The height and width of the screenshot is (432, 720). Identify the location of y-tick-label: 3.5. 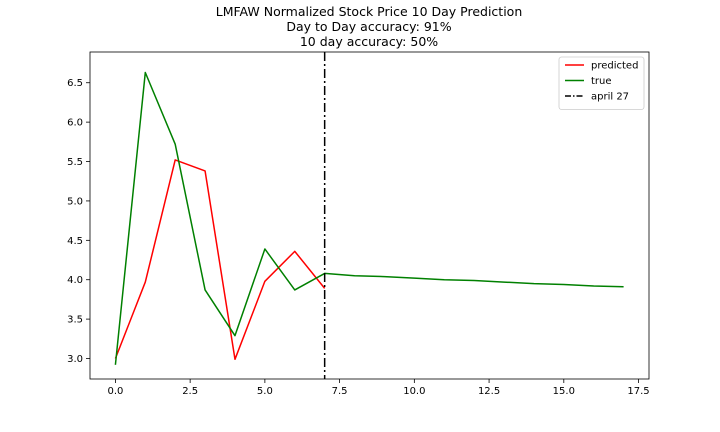
(75, 320).